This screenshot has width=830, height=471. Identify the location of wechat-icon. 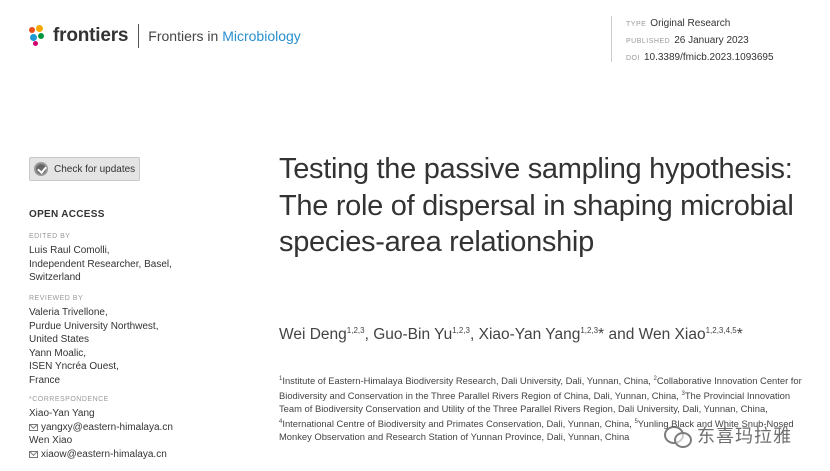
(678, 436).